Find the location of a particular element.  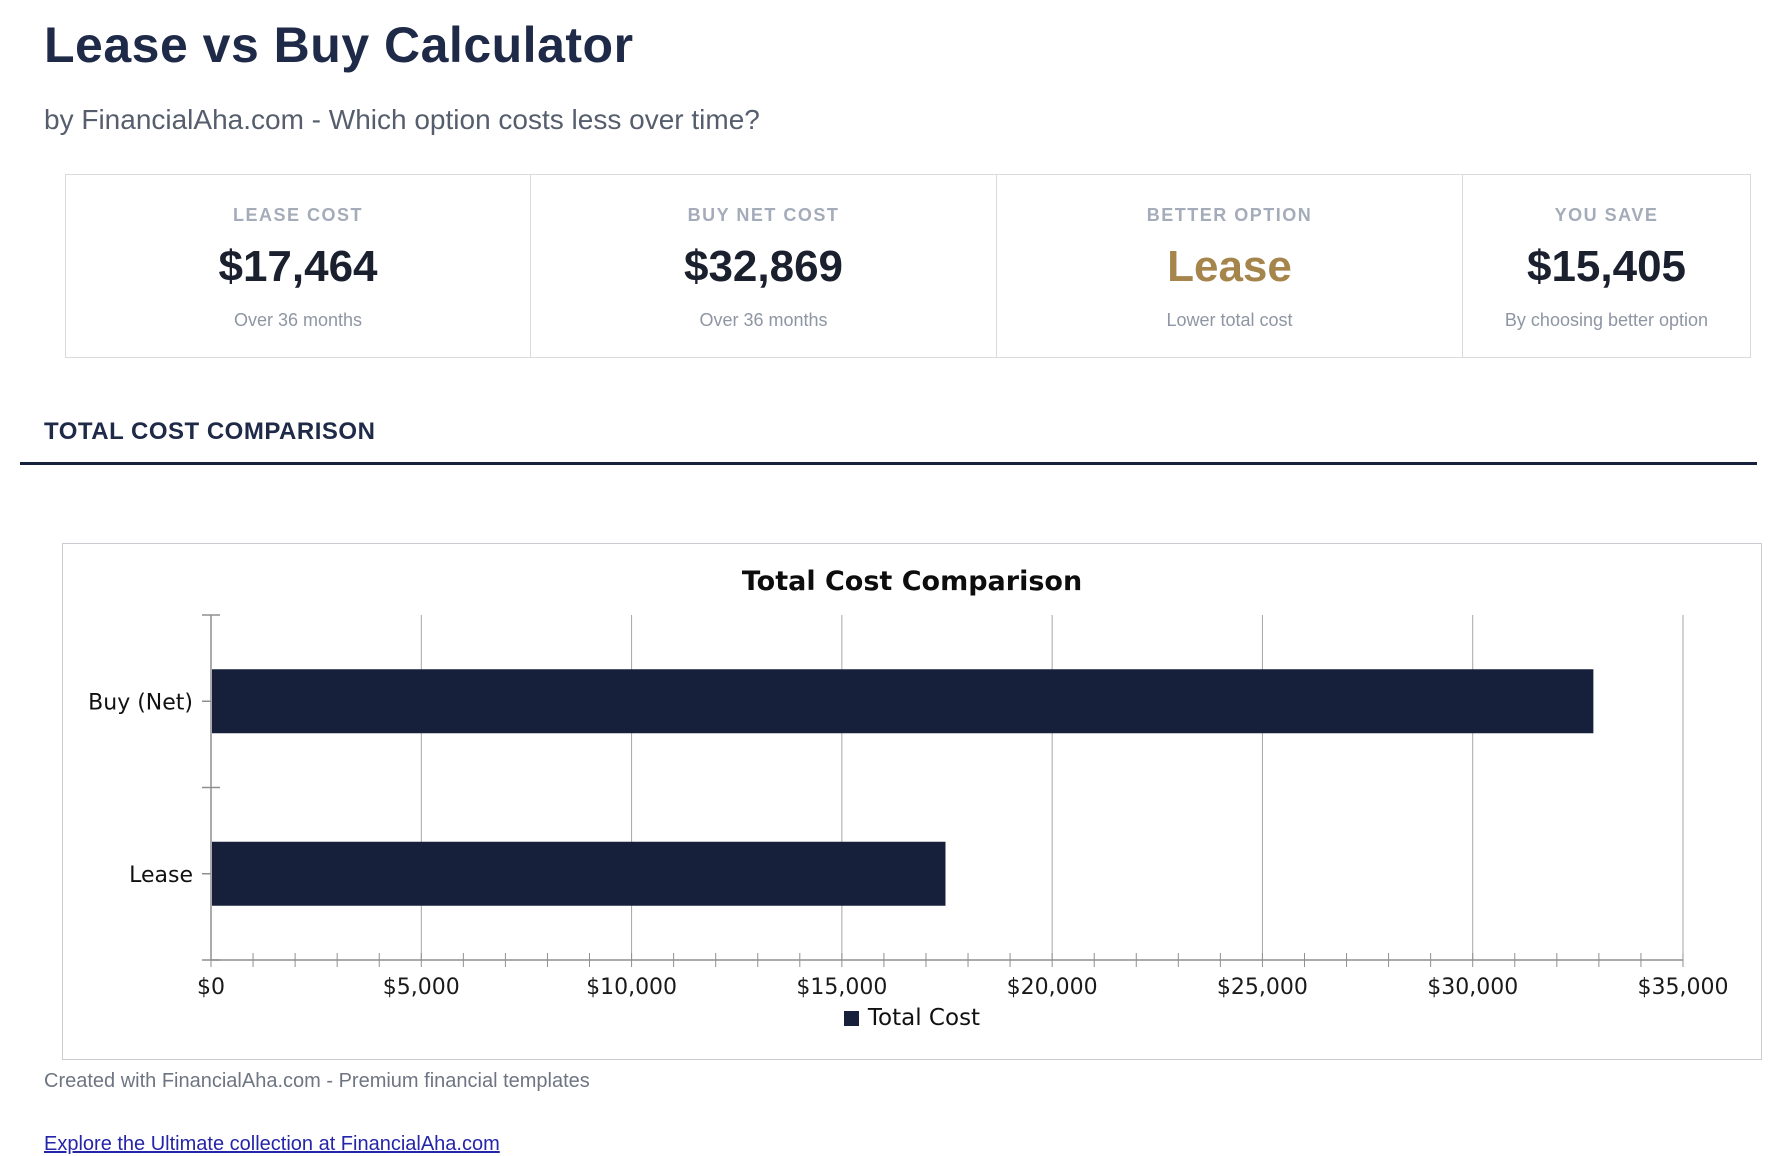

x-tick-label: $30,000 is located at coordinates (1472, 987).